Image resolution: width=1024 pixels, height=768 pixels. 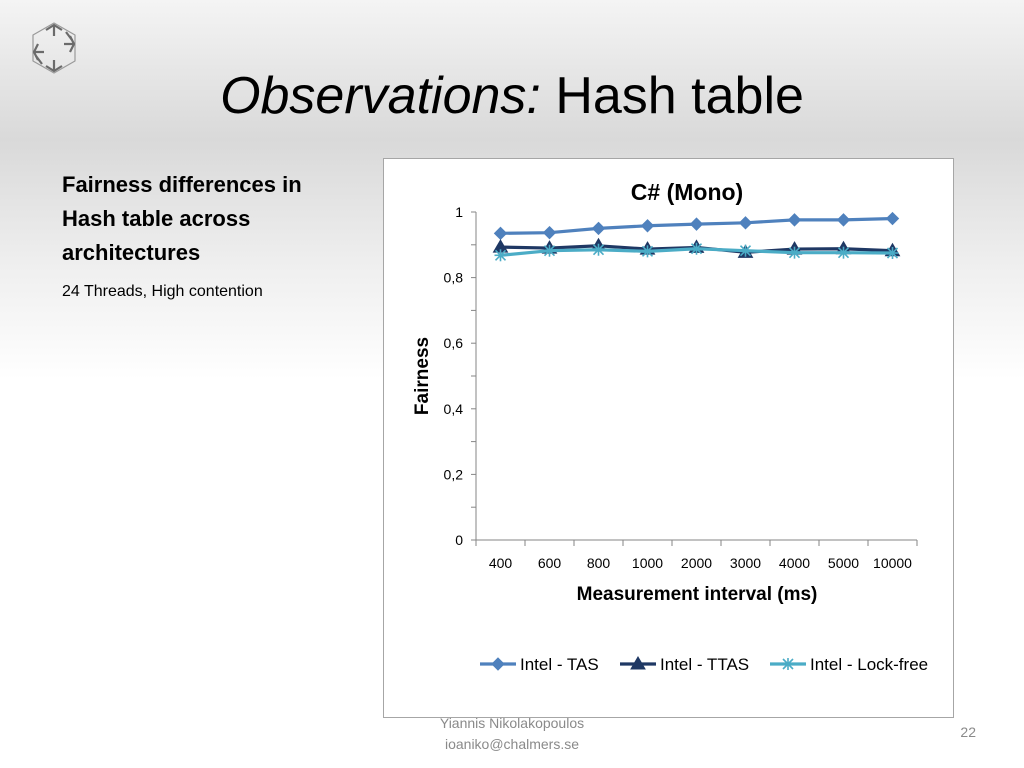 I want to click on x-tick-label: 10000, so click(x=892, y=563).